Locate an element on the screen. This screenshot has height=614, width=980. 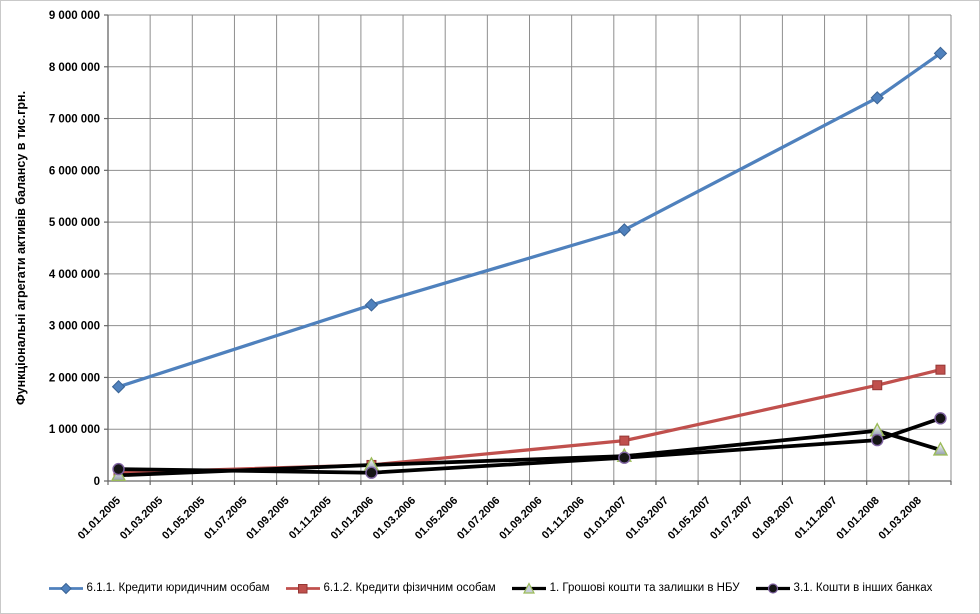
x-tick-label: 01.01.2006 is located at coordinates (352, 518).